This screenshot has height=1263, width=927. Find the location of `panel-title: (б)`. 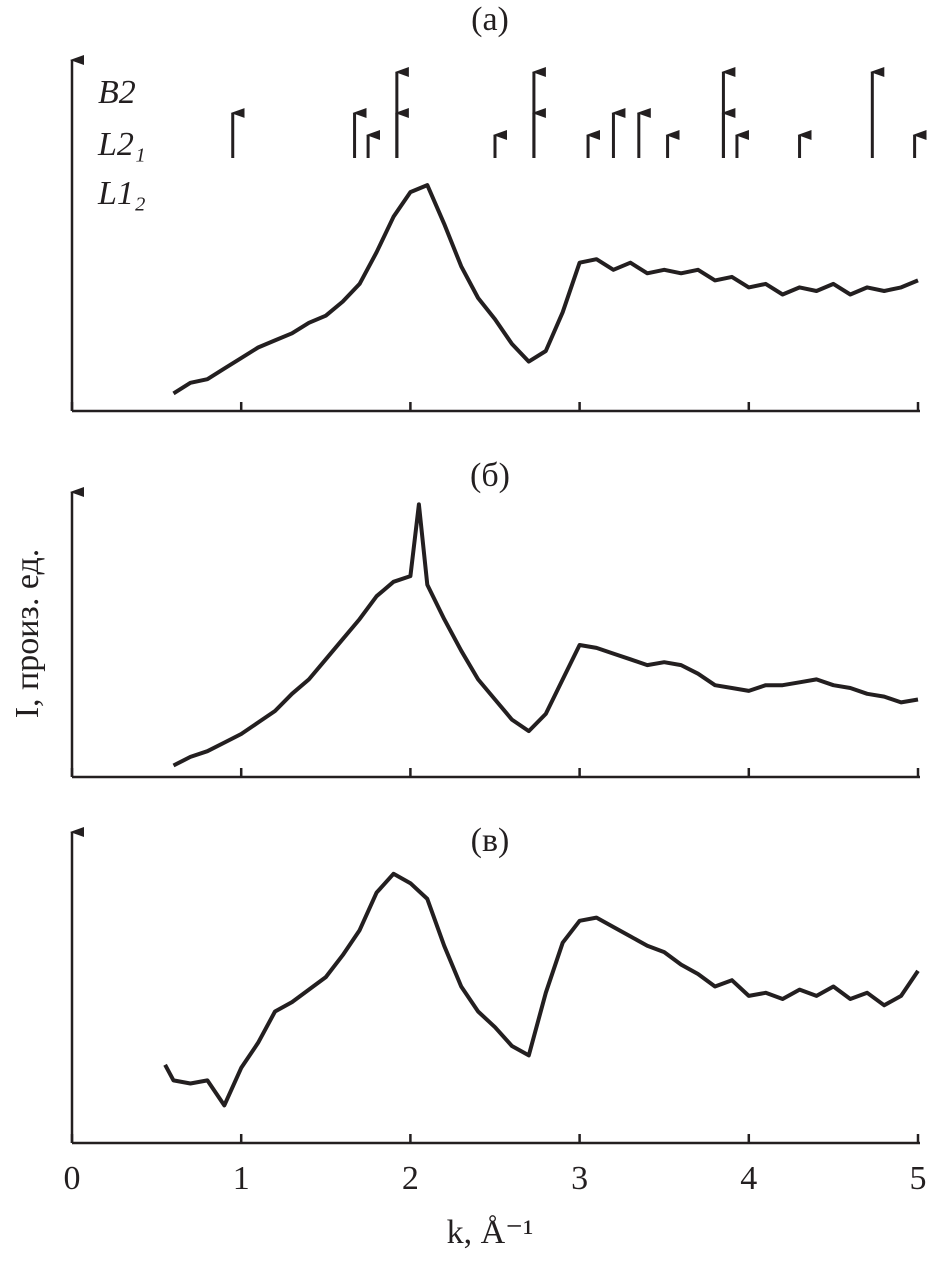

panel-title: (б) is located at coordinates (490, 475).